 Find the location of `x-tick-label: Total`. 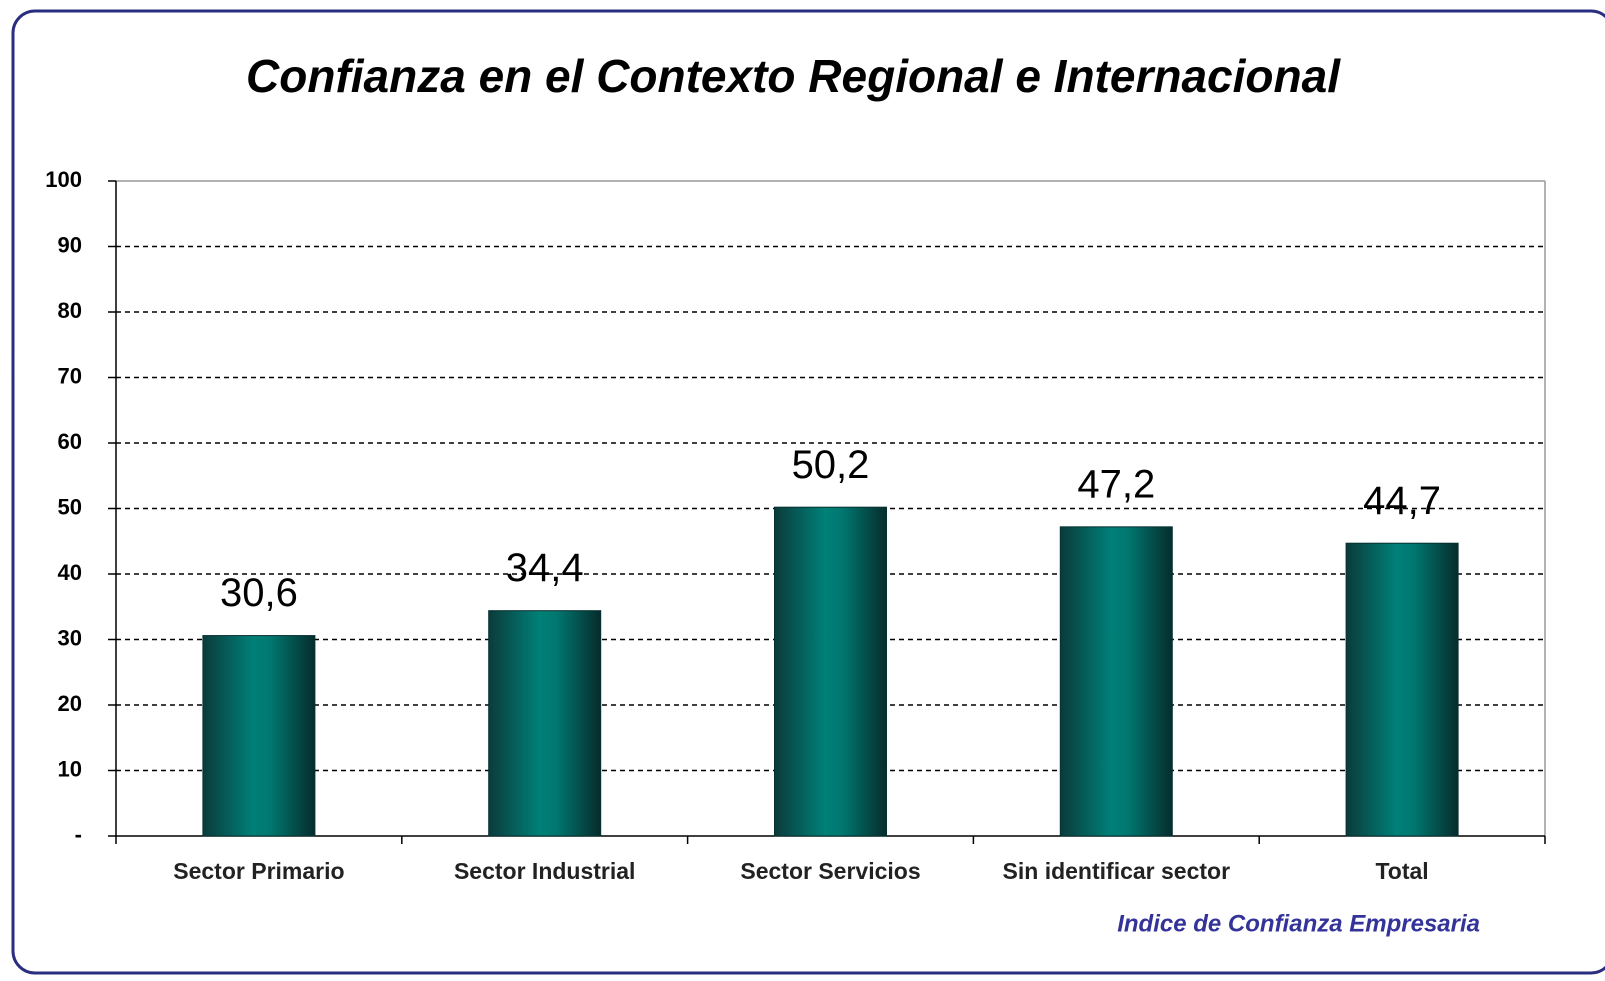

x-tick-label: Total is located at coordinates (1401, 871).